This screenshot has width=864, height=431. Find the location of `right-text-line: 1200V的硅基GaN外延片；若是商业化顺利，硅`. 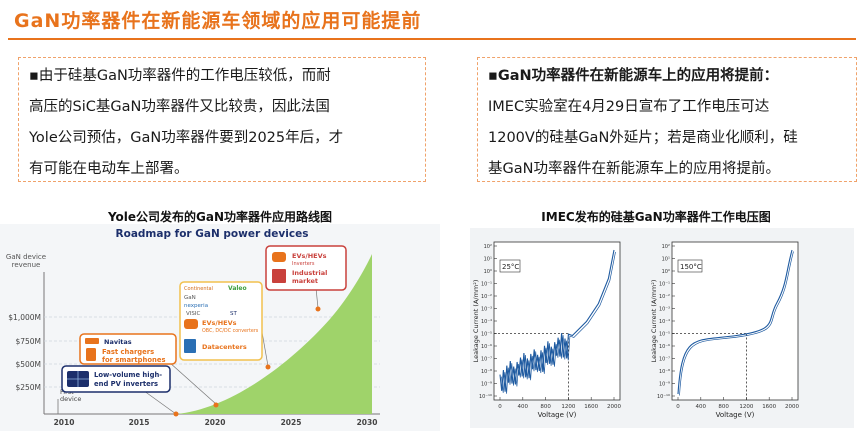

right-text-line: 1200V的硅基GaN外延片；若是商业化顺利，硅 is located at coordinates (643, 138).